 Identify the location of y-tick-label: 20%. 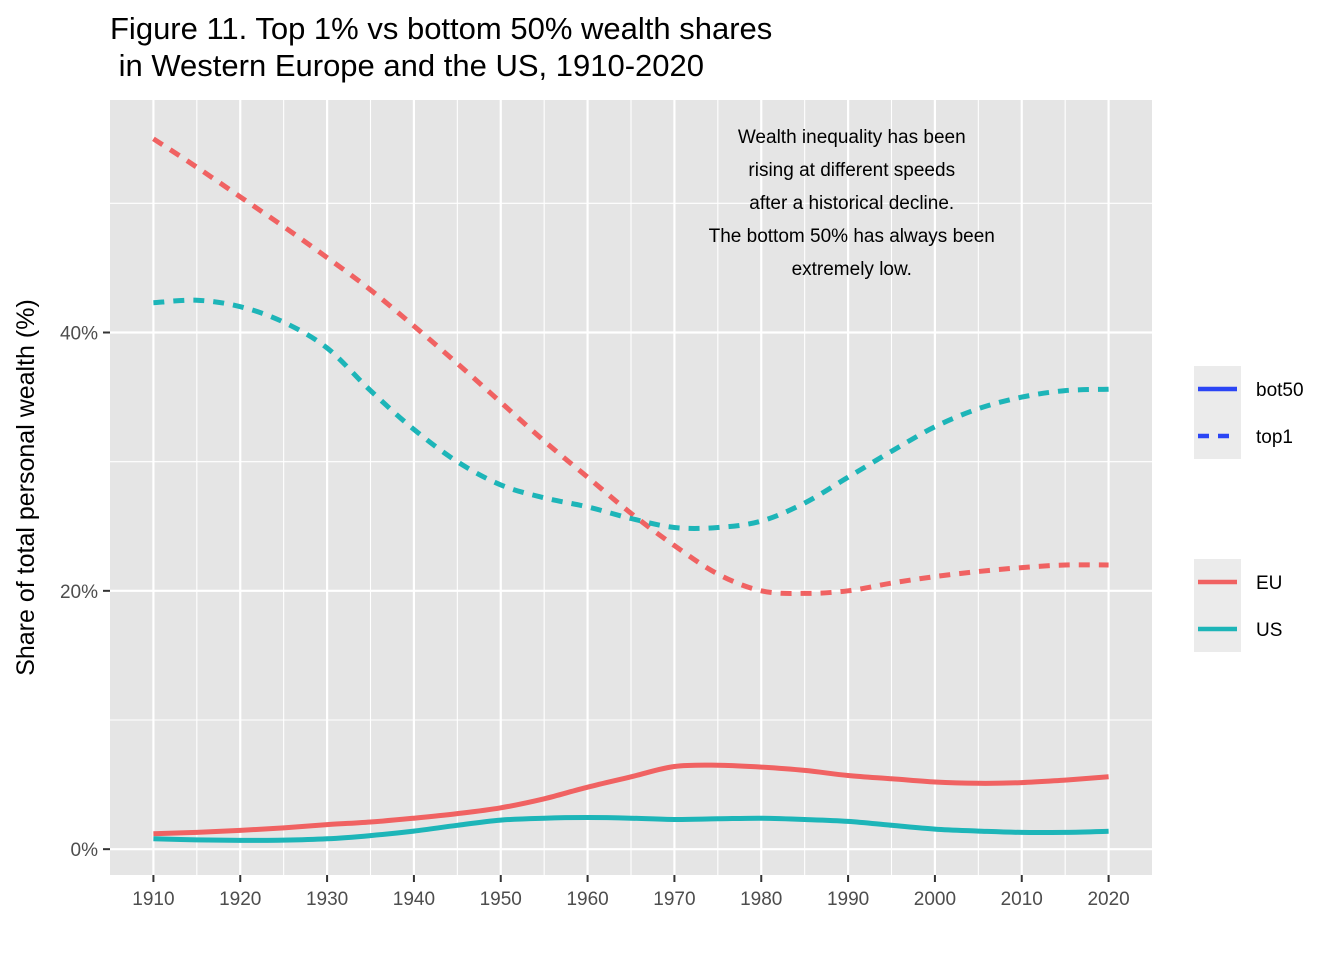
(79, 592).